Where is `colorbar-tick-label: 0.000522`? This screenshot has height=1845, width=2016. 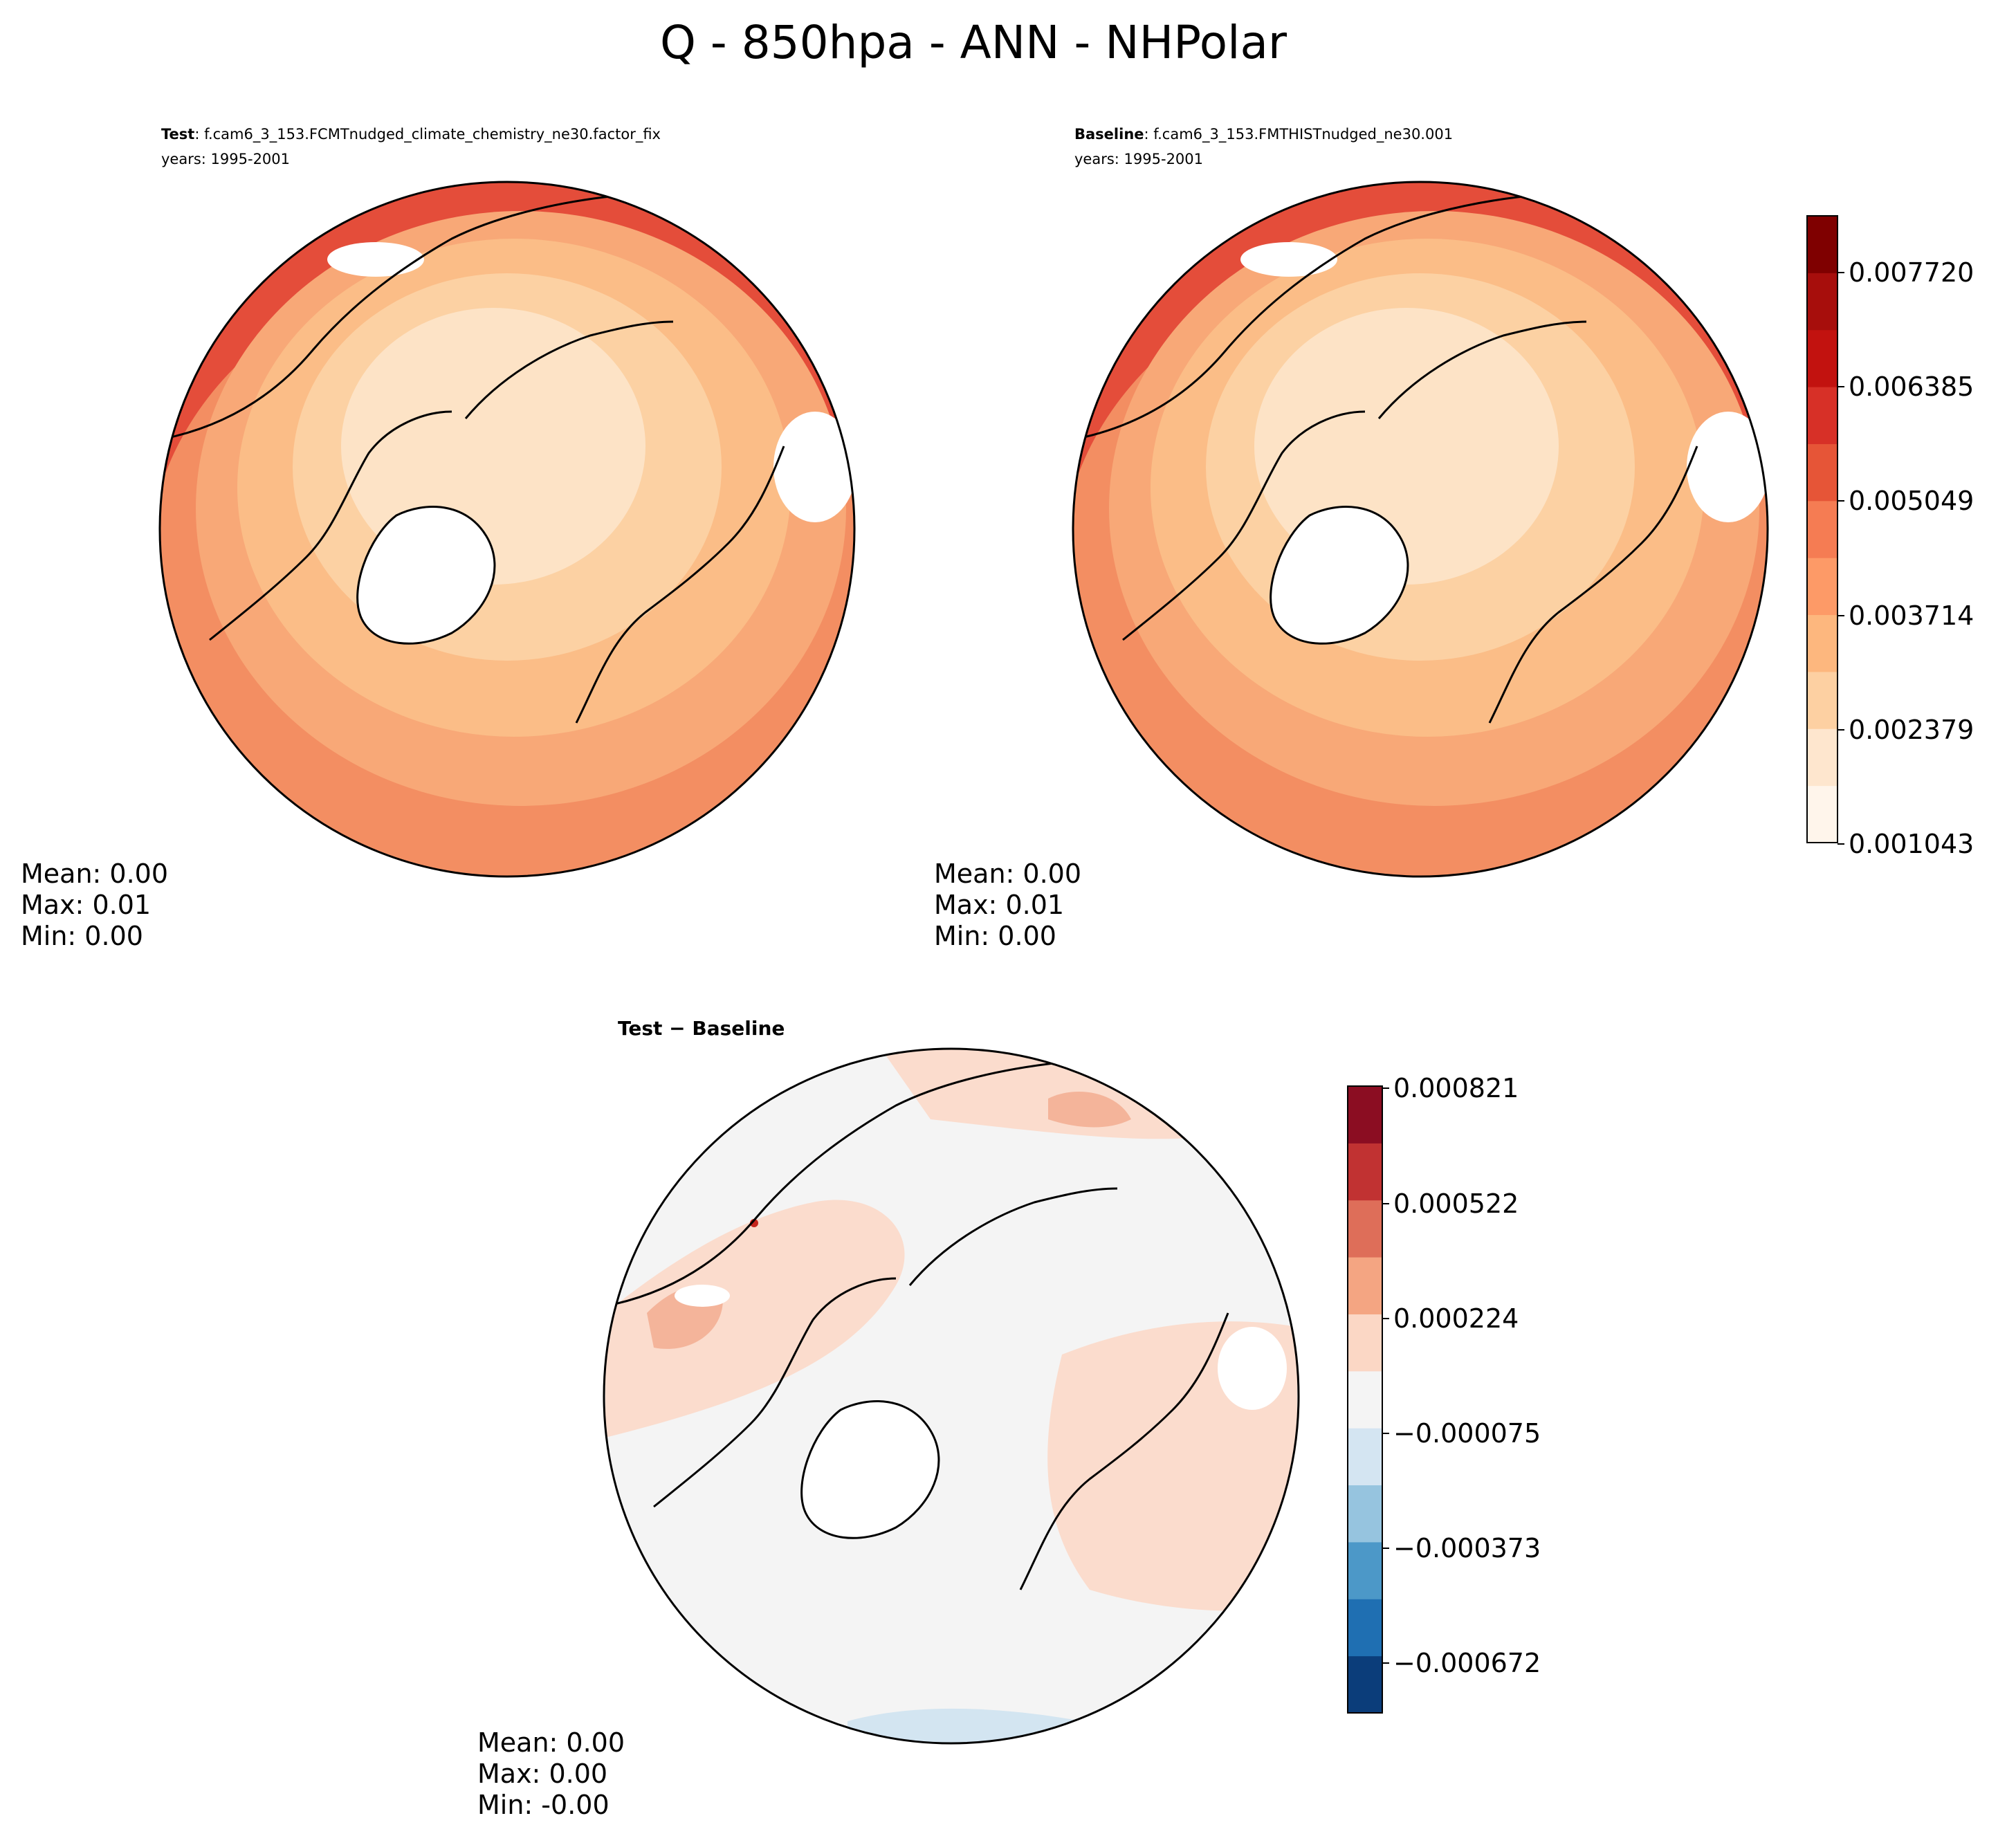
colorbar-tick-label: 0.000522 is located at coordinates (1456, 1203).